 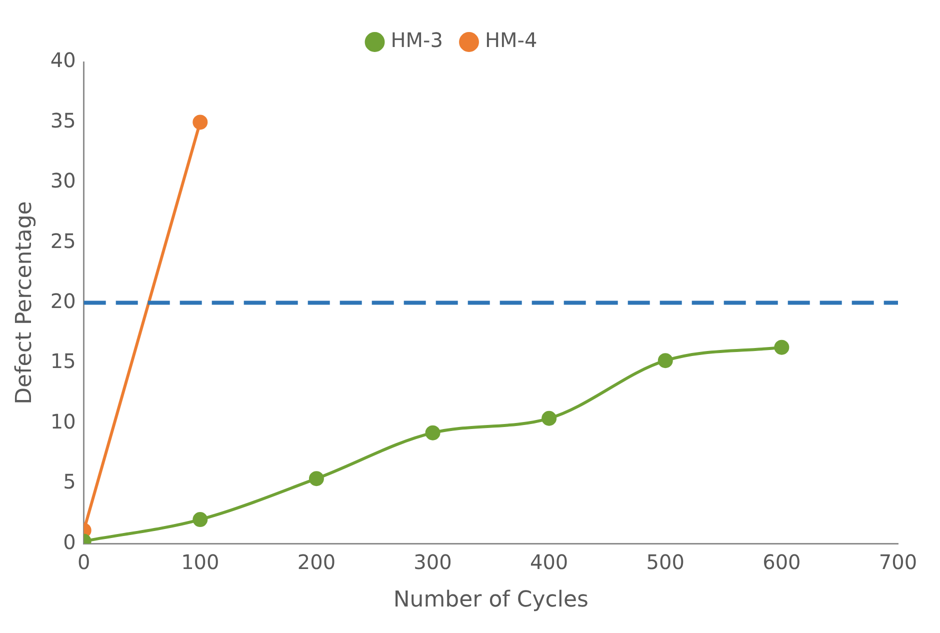 What do you see at coordinates (200, 562) in the screenshot?
I see `x-tick-label: 100` at bounding box center [200, 562].